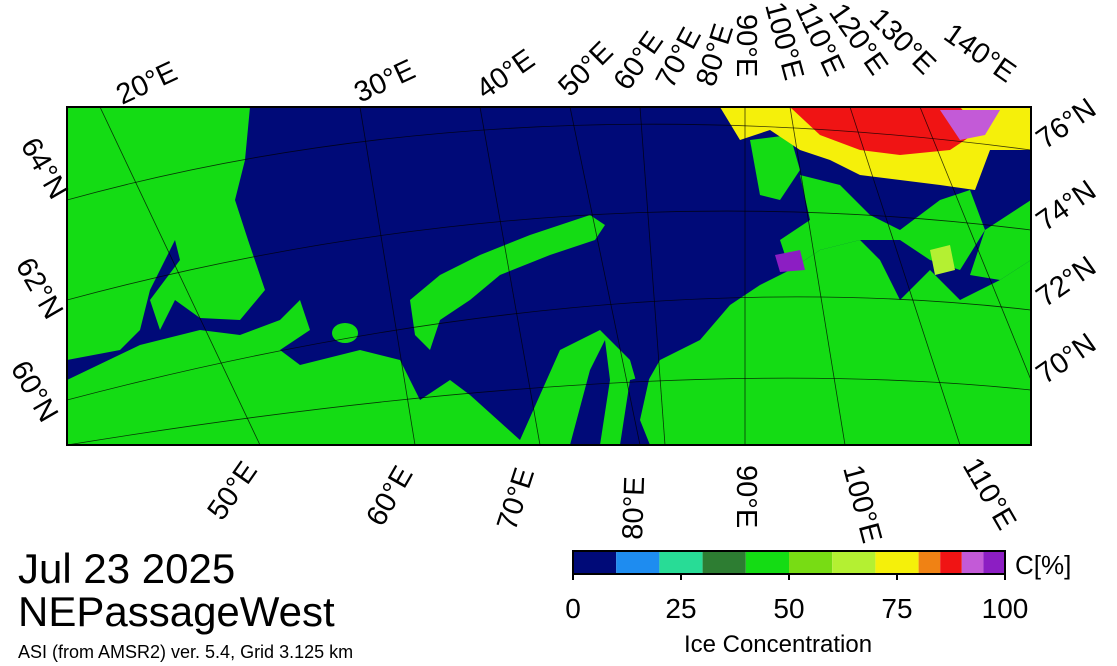 Image resolution: width=1117 pixels, height=666 pixels. I want to click on colorbar-tick-label: 50, so click(788, 608).